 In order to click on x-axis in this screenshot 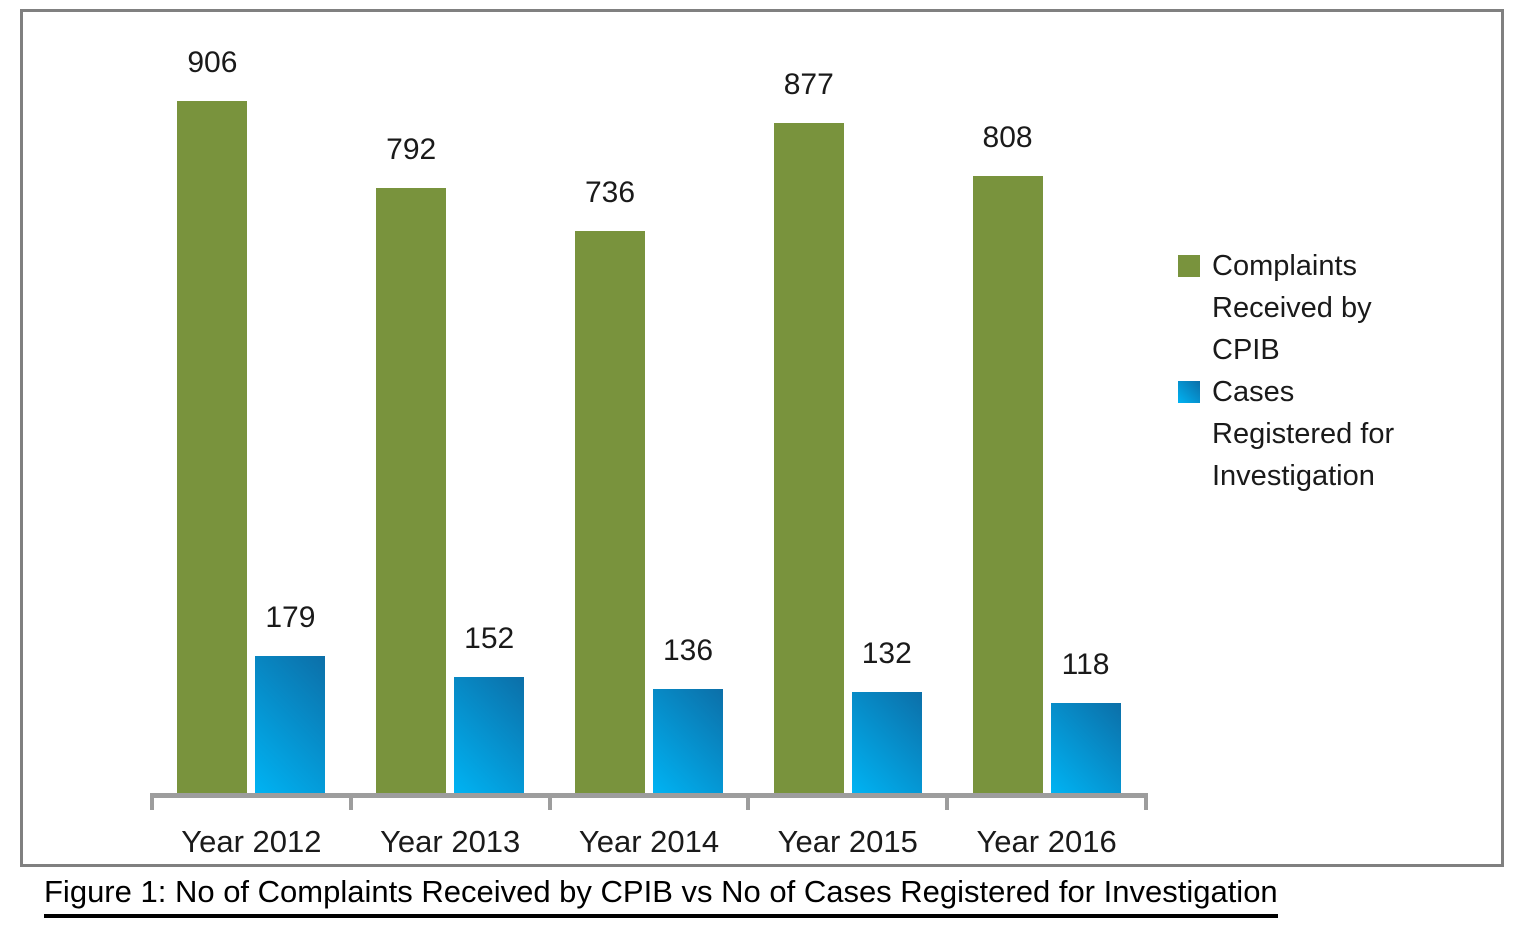, I will do `click(649, 801)`.